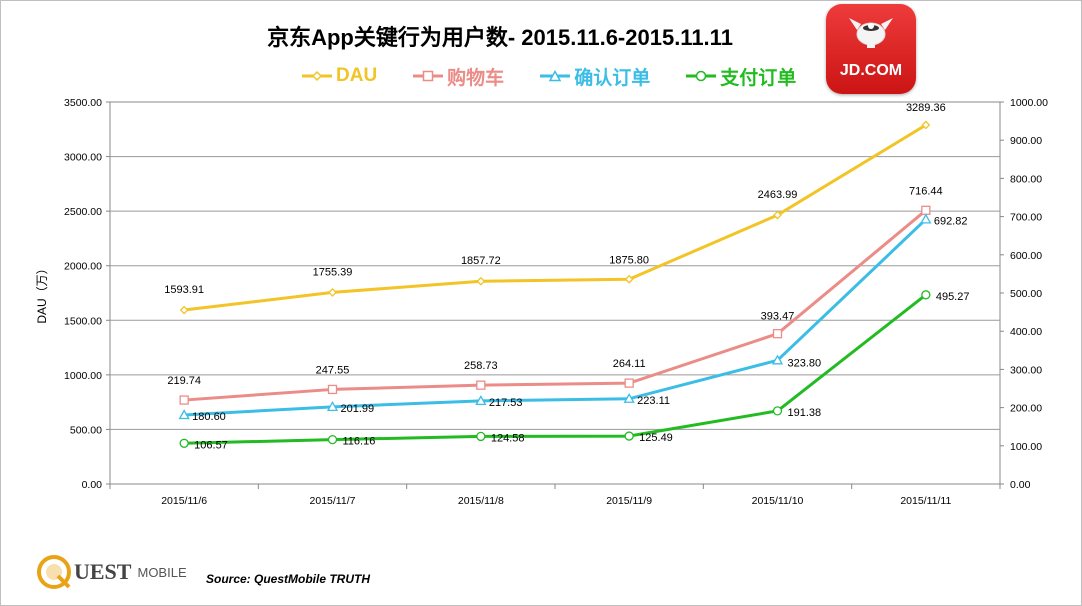  What do you see at coordinates (83, 103) in the screenshot?
I see `y-tick-label: 3500.00` at bounding box center [83, 103].